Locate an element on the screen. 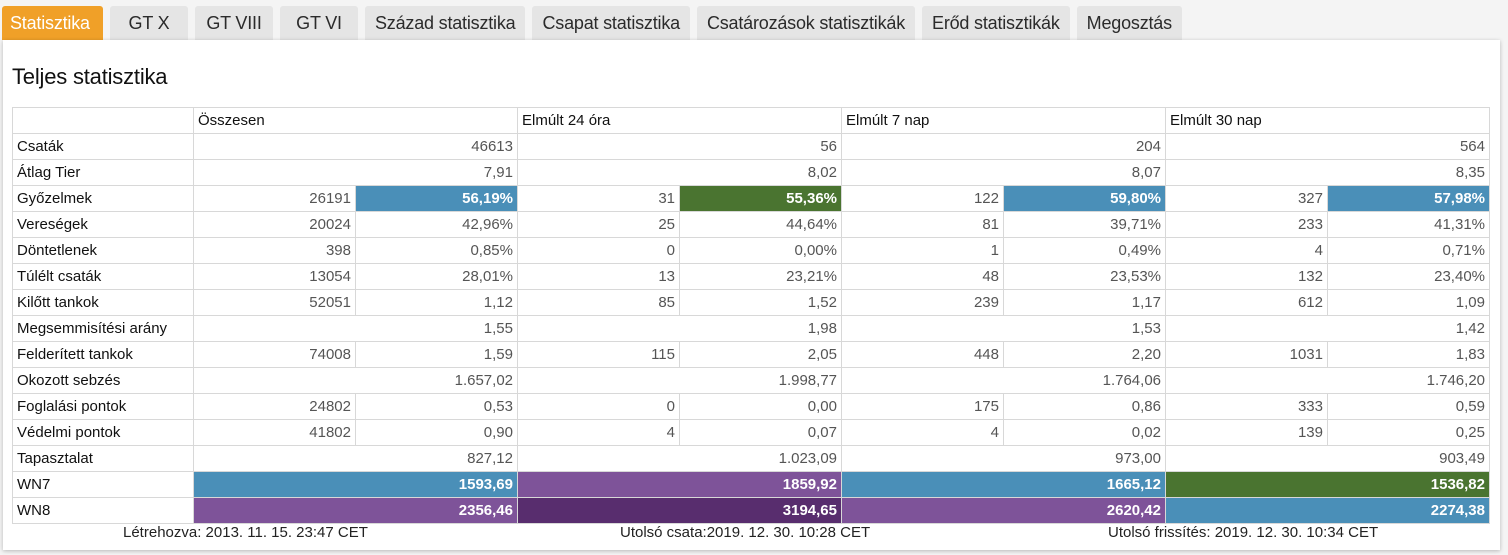 The height and width of the screenshot is (555, 1508). tab-erőd-statisztikák: Erőd statisztikák is located at coordinates (996, 23).